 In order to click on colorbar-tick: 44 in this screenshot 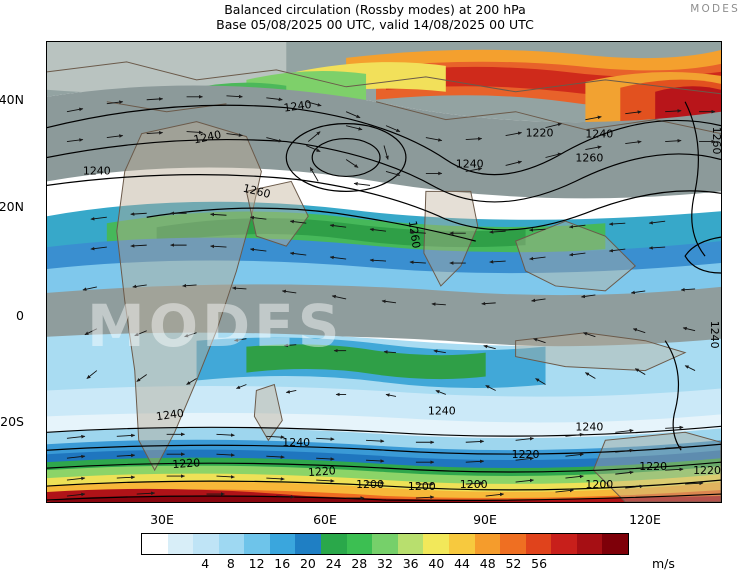, I will do `click(462, 563)`.